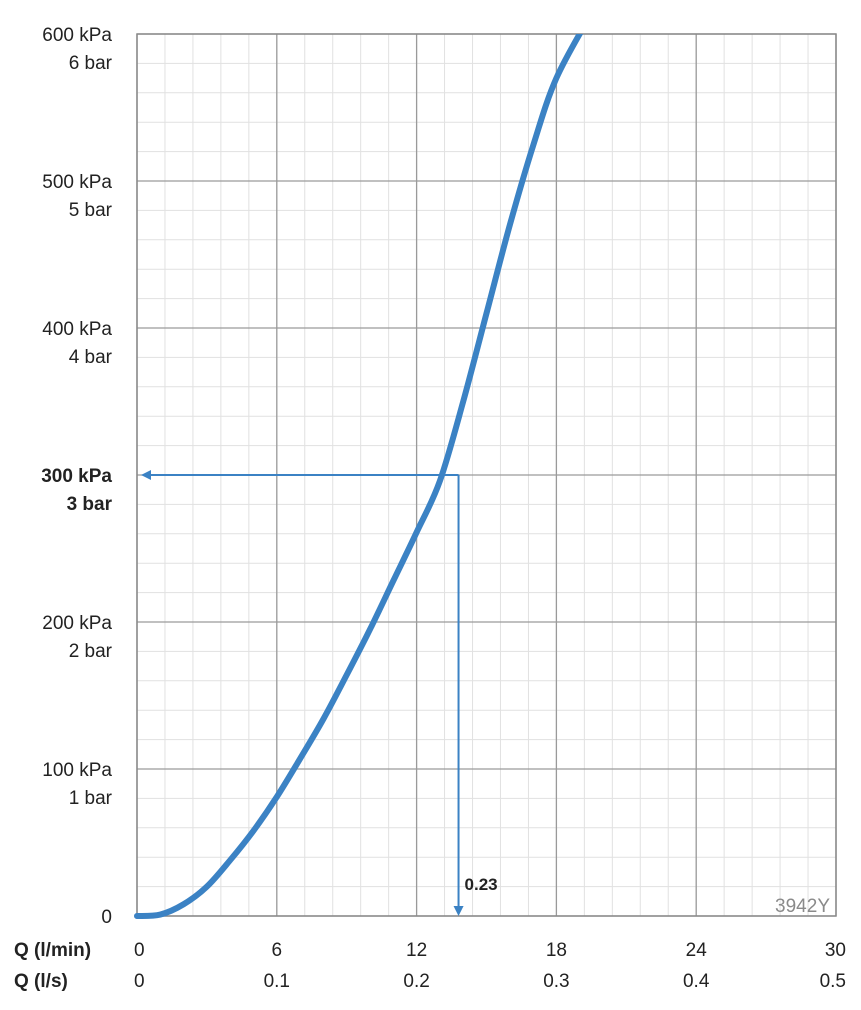 This screenshot has height=1010, width=861. Describe the element at coordinates (416, 950) in the screenshot. I see `x-tick-label-lpm: 12` at that location.